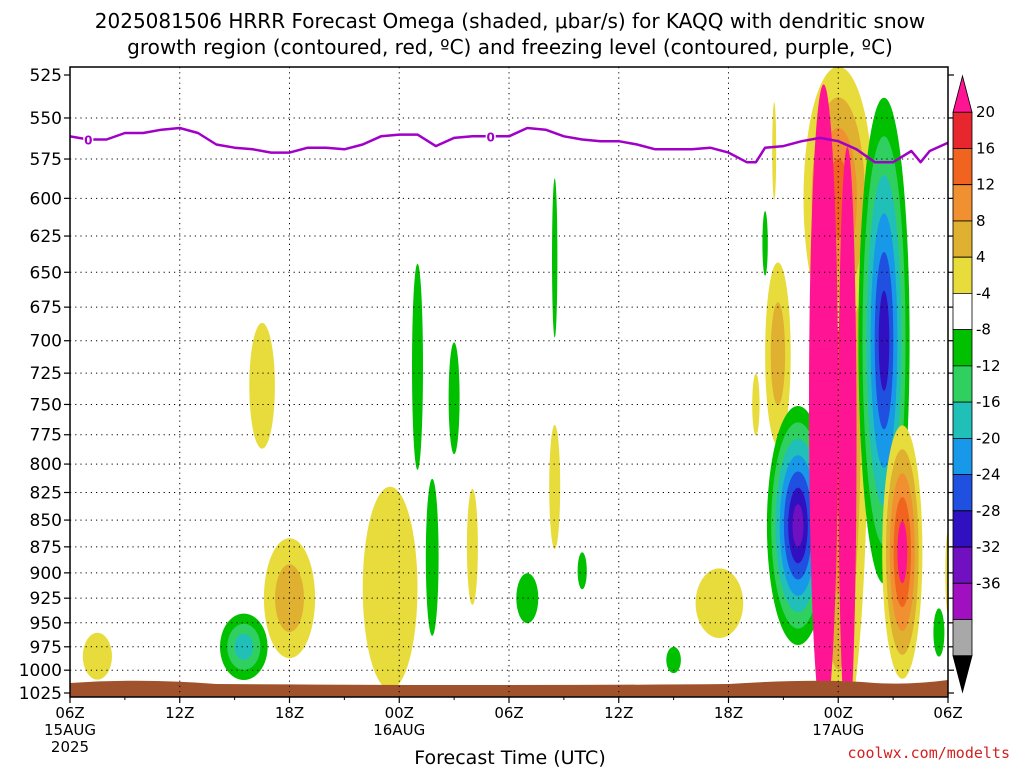 The height and width of the screenshot is (768, 1024). Describe the element at coordinates (46, 199) in the screenshot. I see `y-tick-label: 600` at that location.